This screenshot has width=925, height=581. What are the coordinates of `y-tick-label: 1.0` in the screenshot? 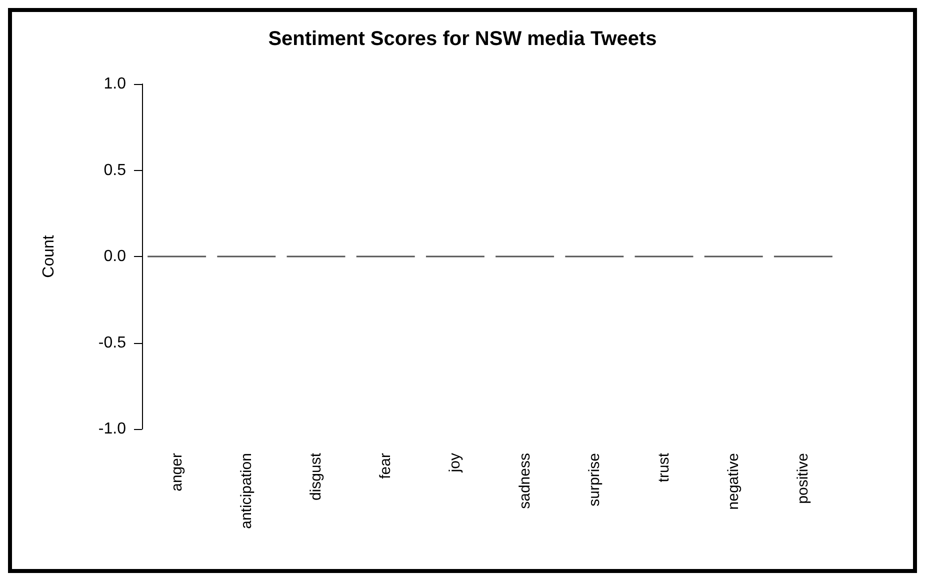 It's located at (115, 84).